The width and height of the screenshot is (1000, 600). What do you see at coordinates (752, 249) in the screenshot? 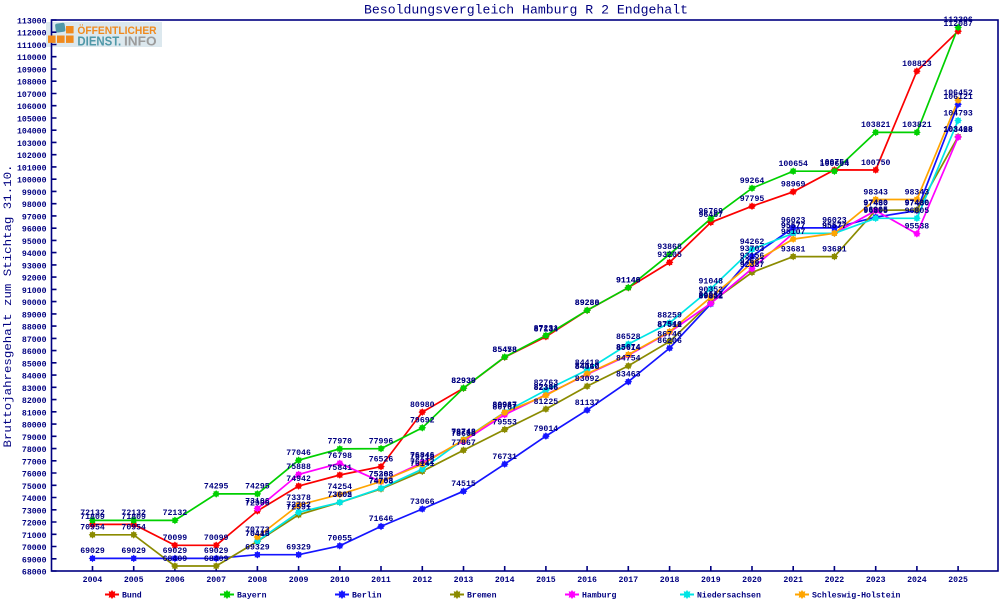
I see `svg-text: 93703` at bounding box center [752, 249].